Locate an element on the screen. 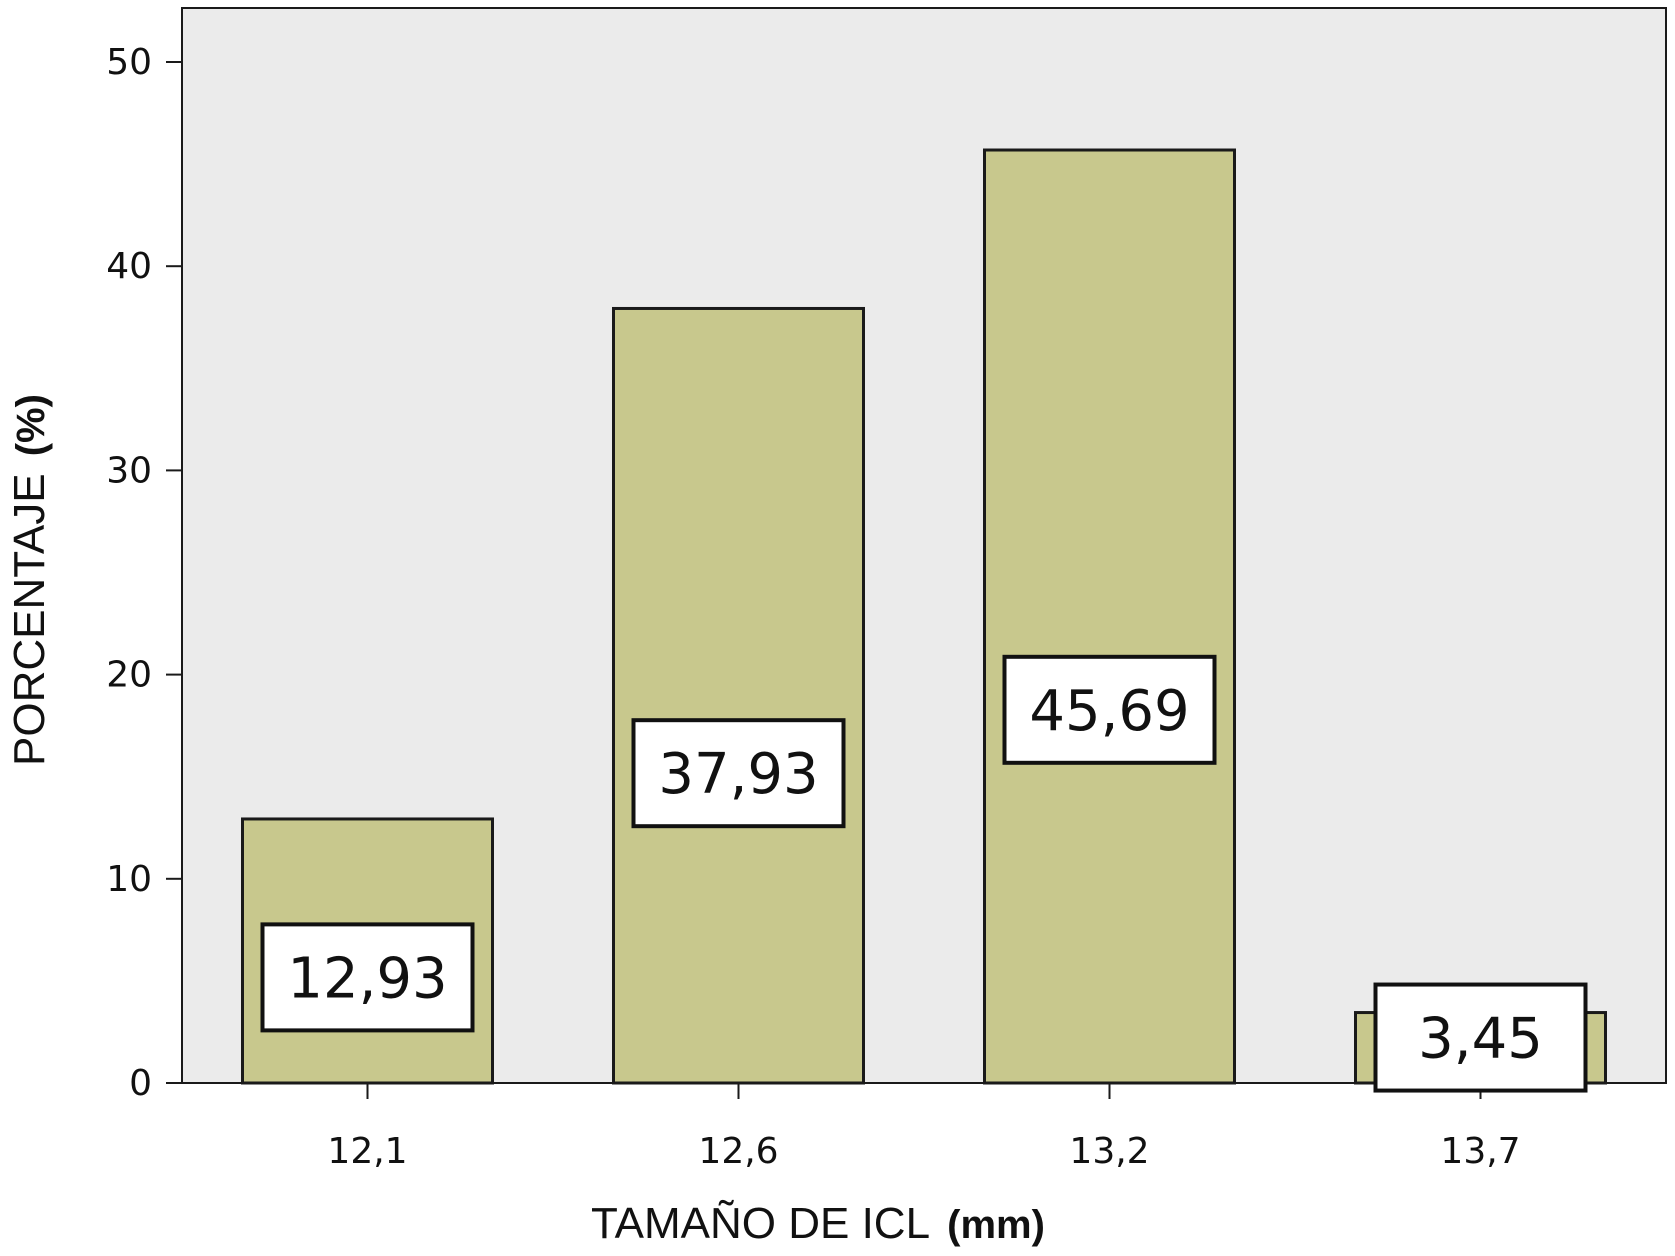 The height and width of the screenshot is (1256, 1675). data-label-text: 45,69 is located at coordinates (1109, 711).